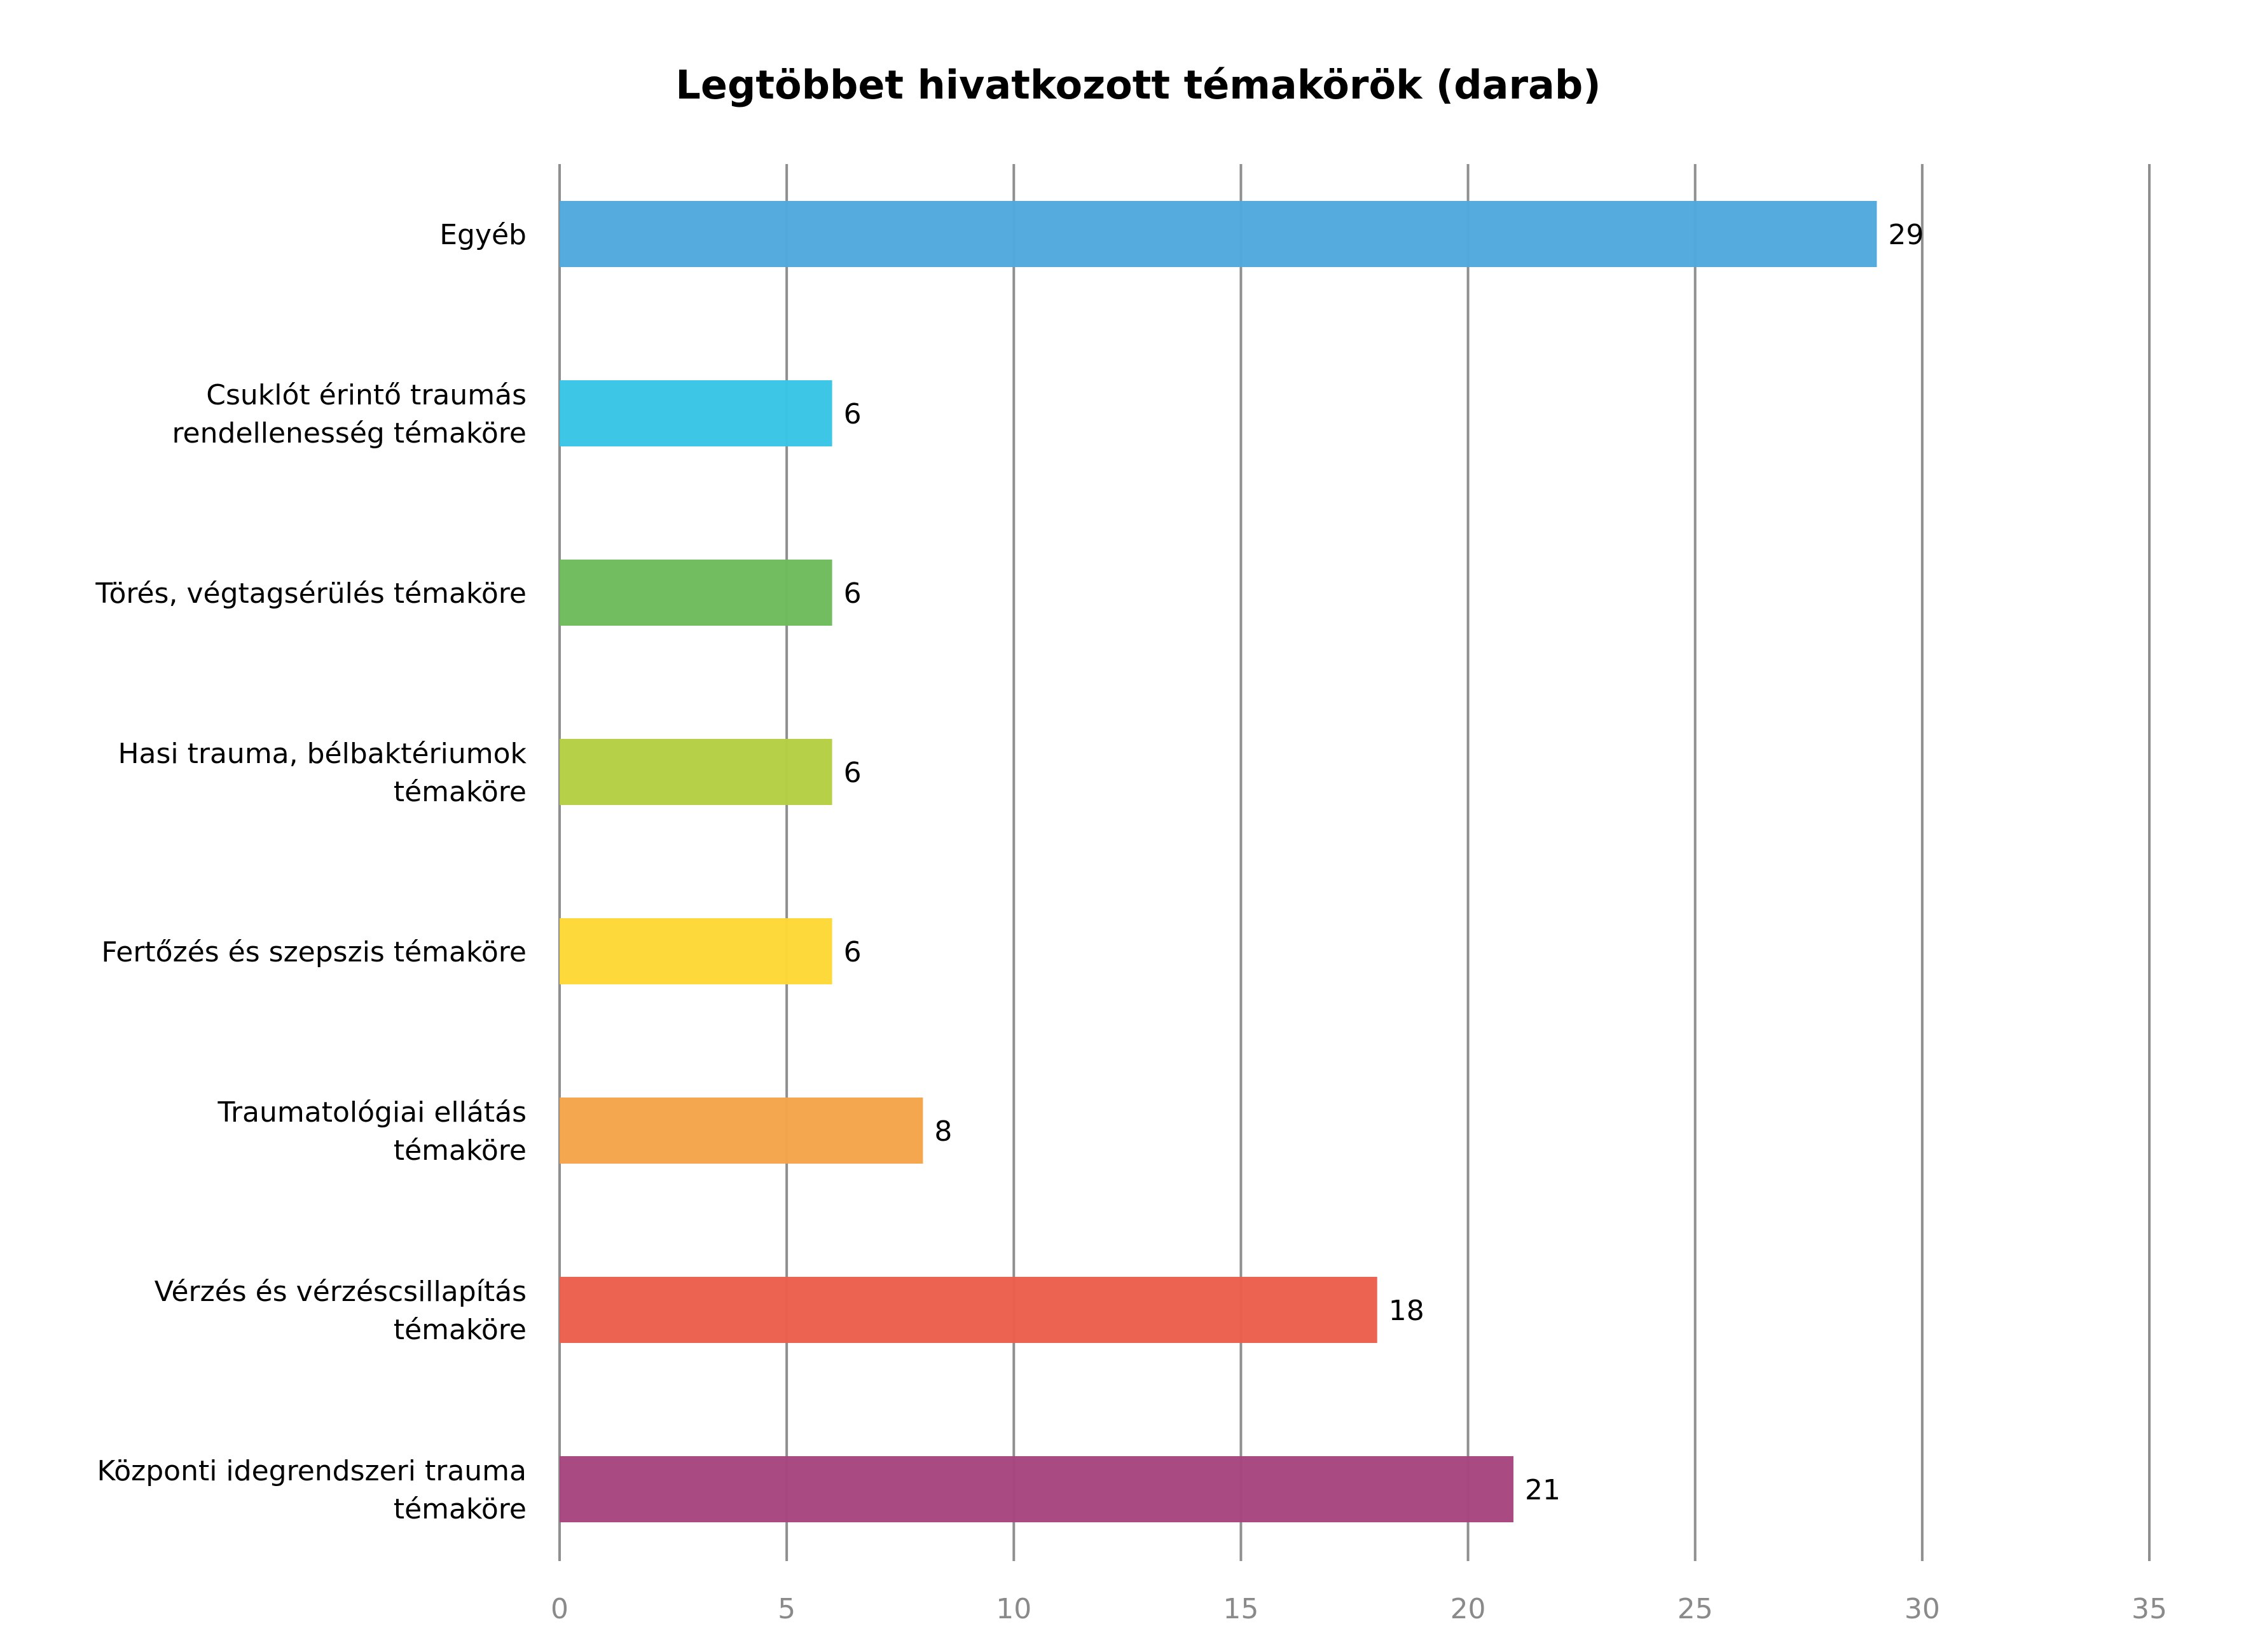  Describe the element at coordinates (460, 1150) in the screenshot. I see `category-label-5-line-1: témaköre` at that location.